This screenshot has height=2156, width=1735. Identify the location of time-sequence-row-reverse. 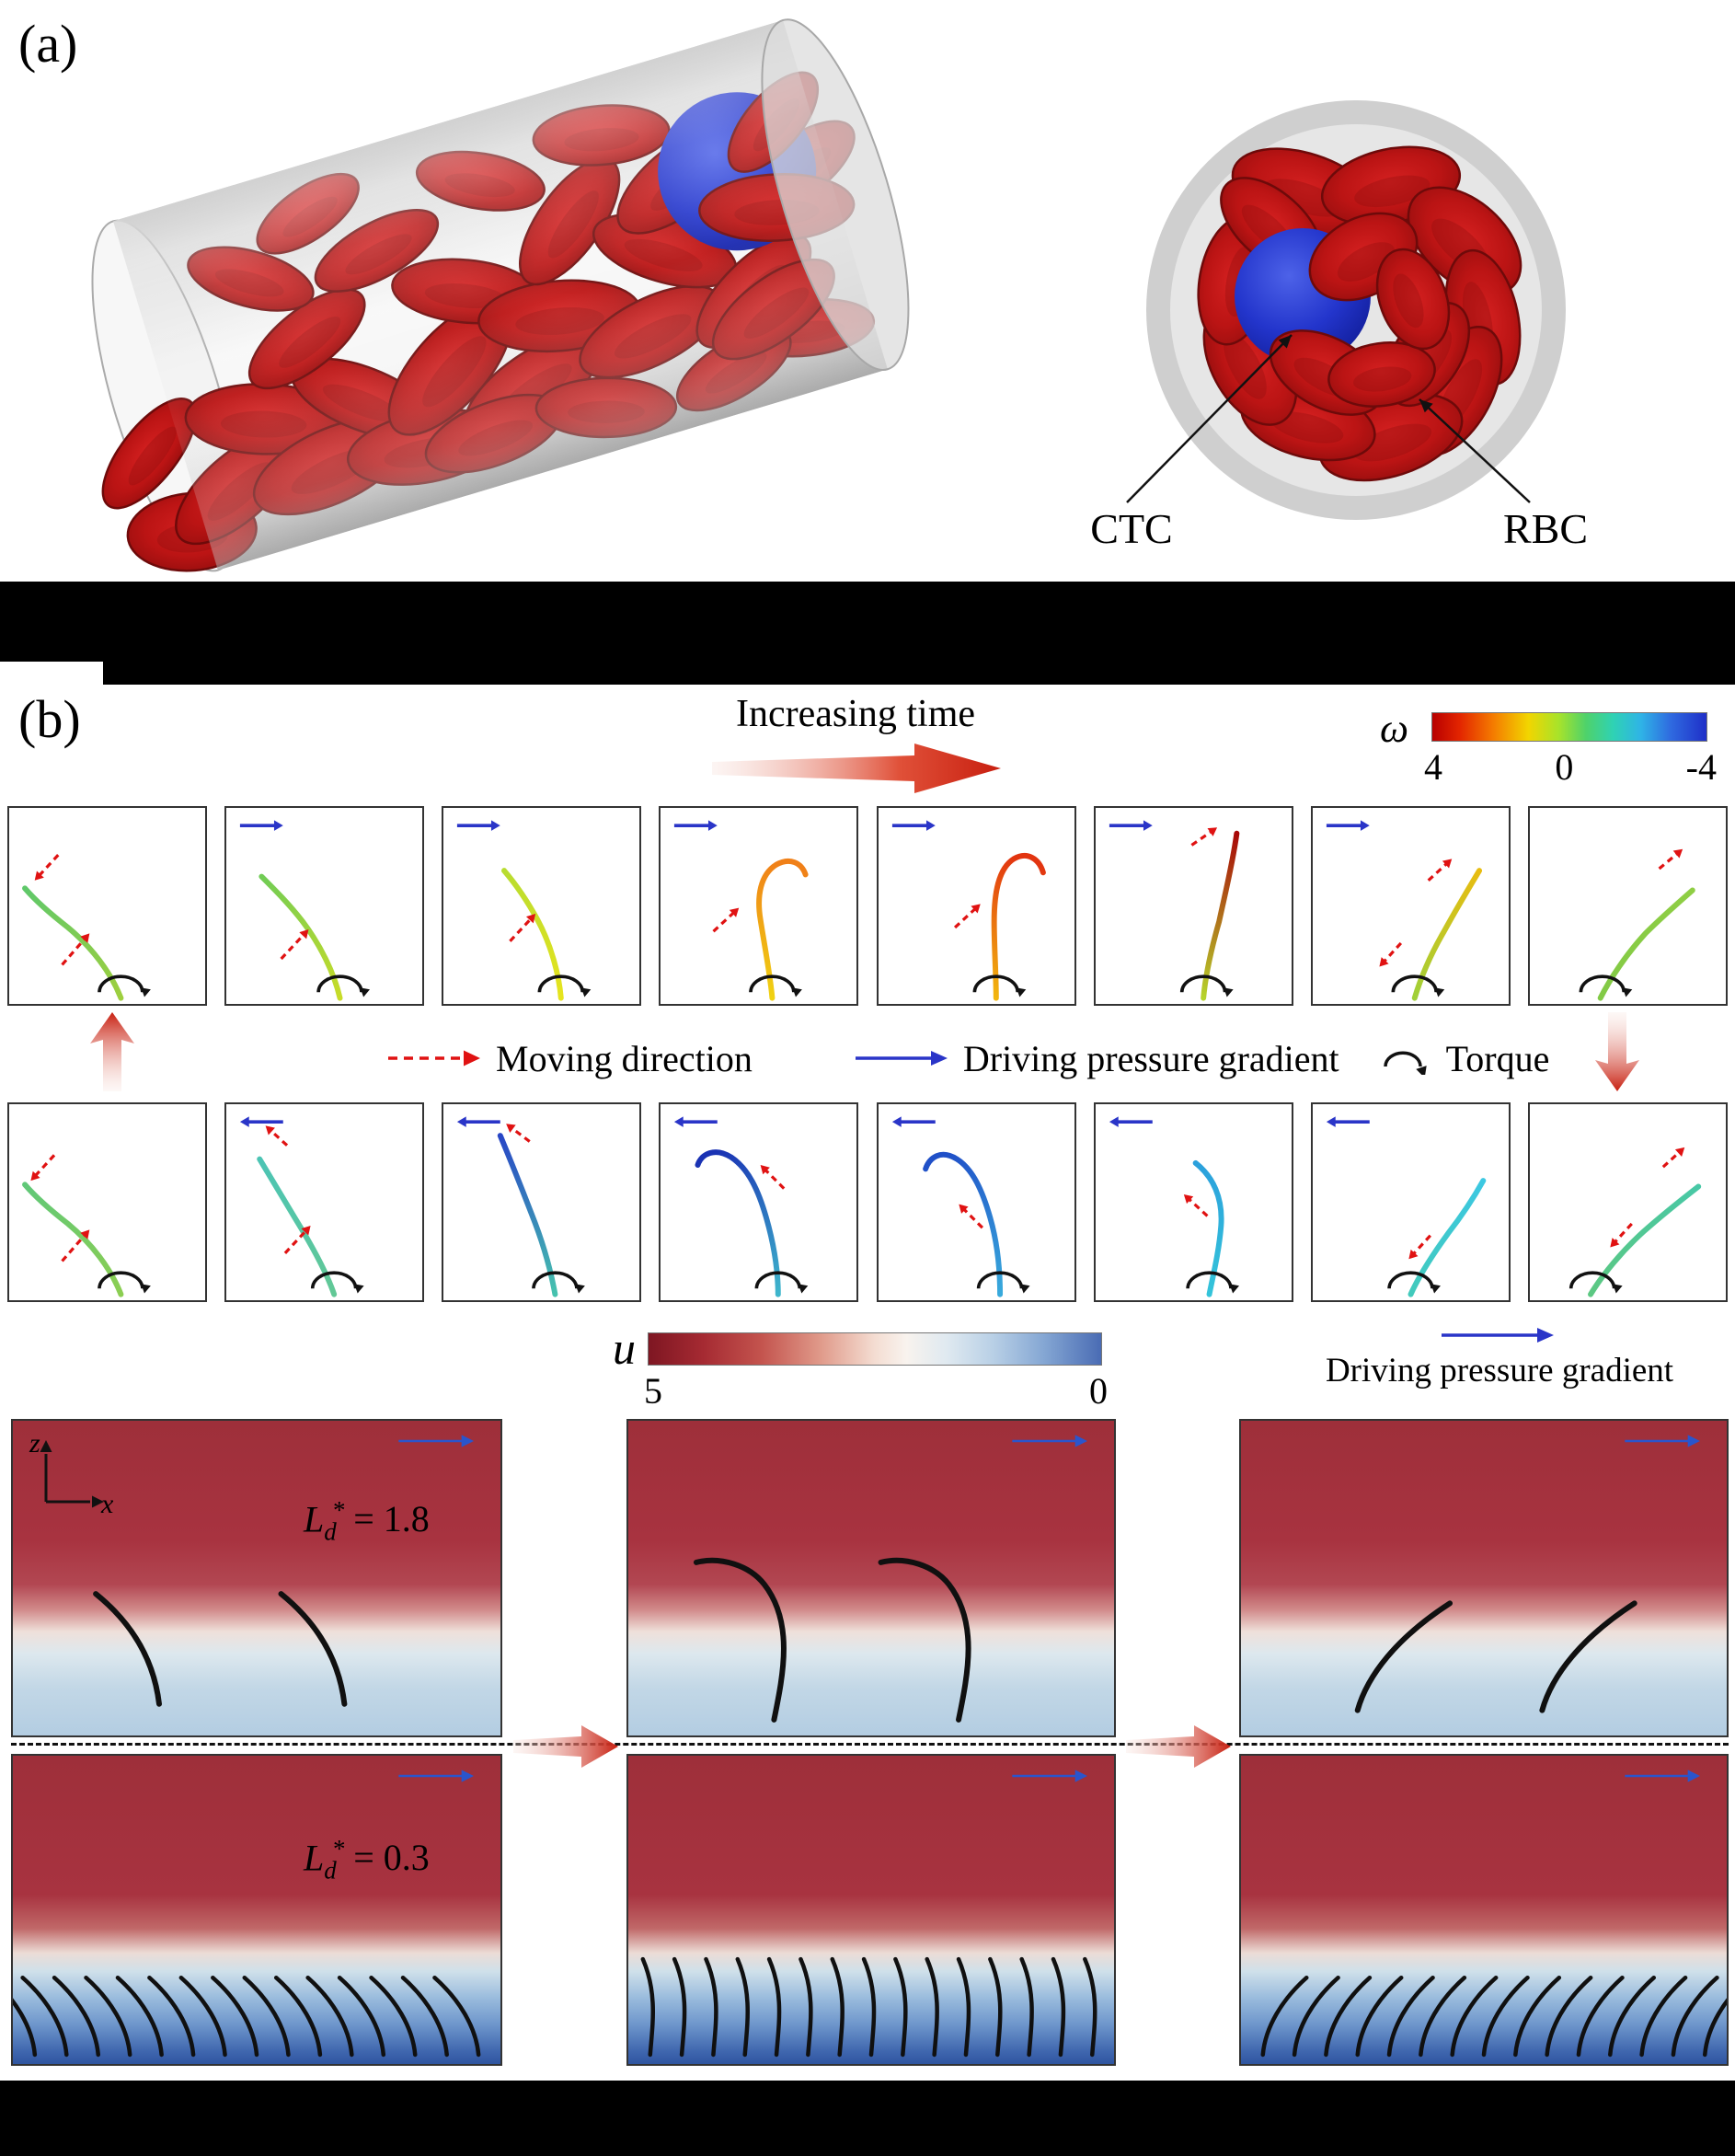
(867, 1202).